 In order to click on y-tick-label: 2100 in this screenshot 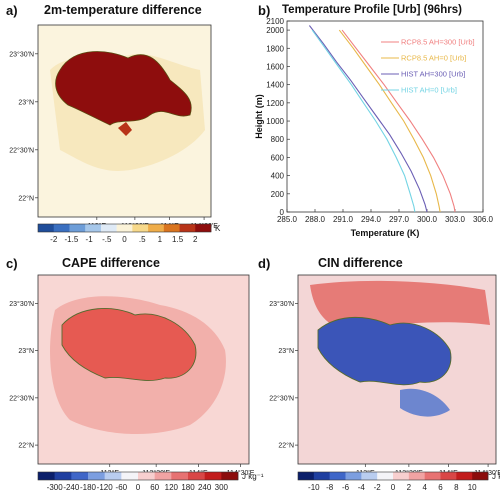, I will do `click(275, 21)`.